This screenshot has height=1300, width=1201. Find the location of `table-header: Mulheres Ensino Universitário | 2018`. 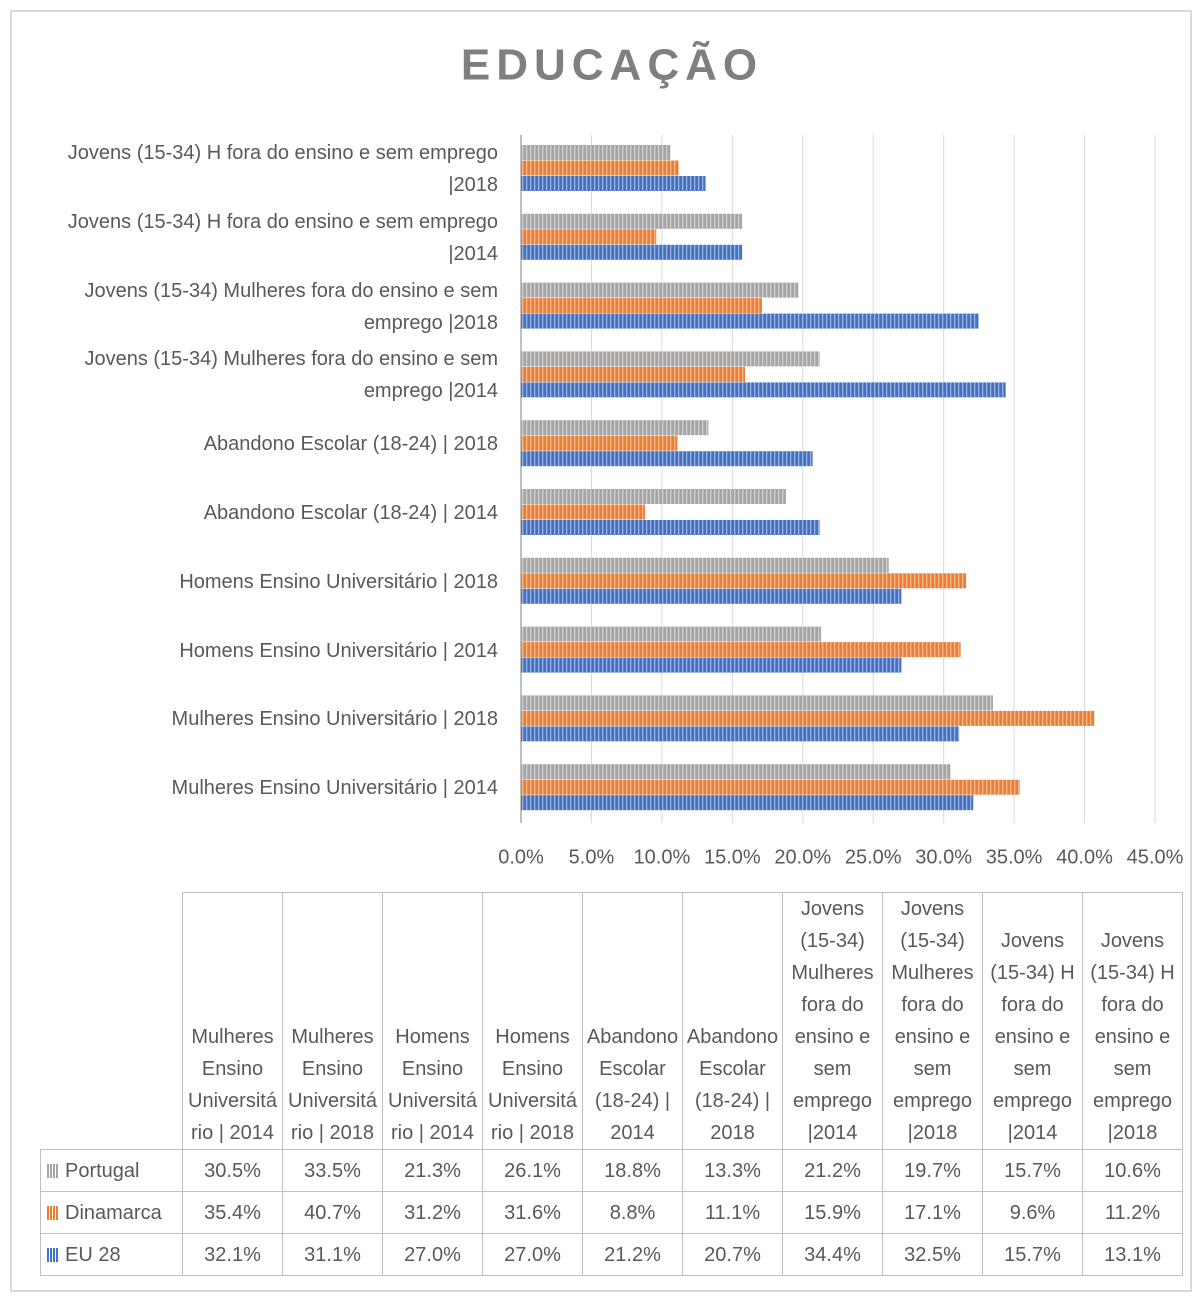

table-header: Mulheres Ensino Universitário | 2018 is located at coordinates (332, 1021).